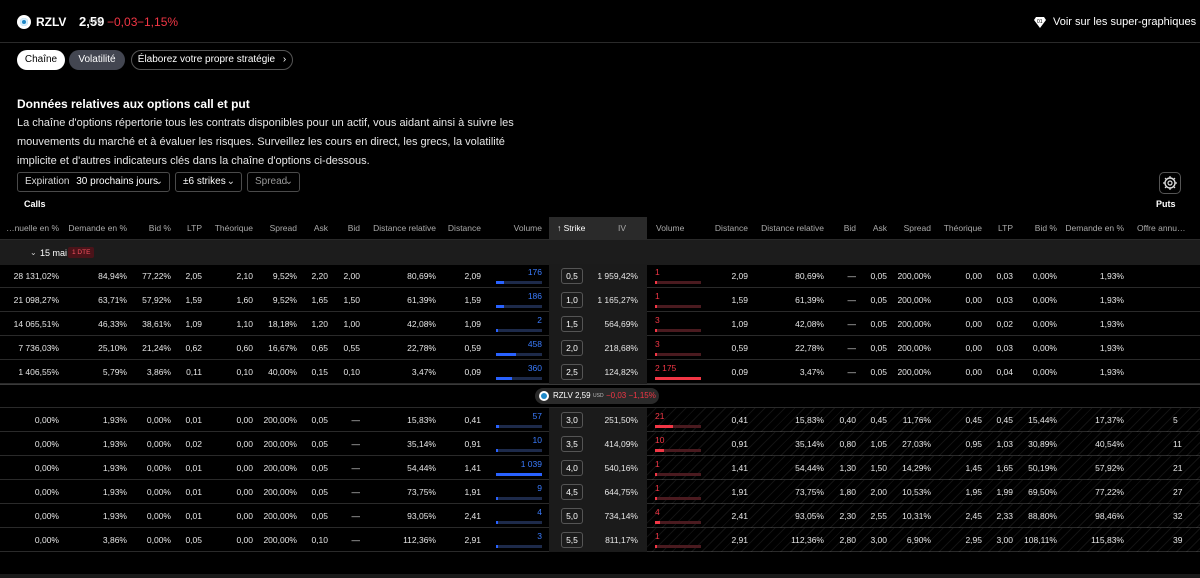 Image resolution: width=1200 pixels, height=578 pixels. What do you see at coordinates (156, 324) in the screenshot?
I see `call-bid-pct-cell: 38,61%` at bounding box center [156, 324].